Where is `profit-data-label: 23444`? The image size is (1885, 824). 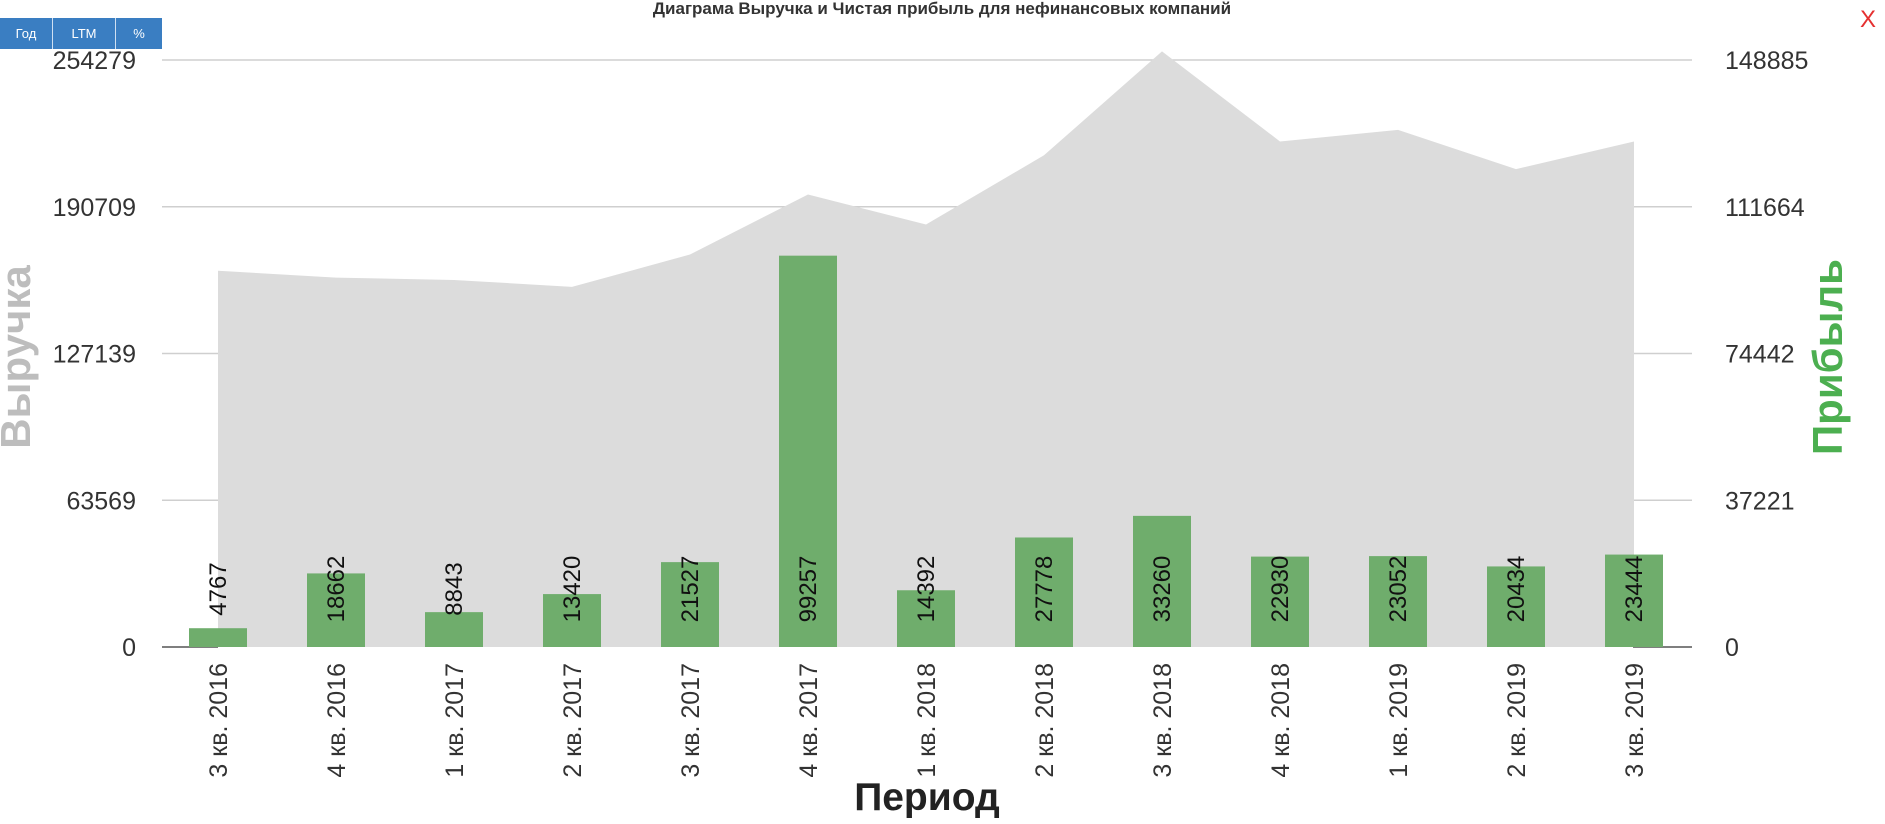
profit-data-label: 23444 is located at coordinates (1634, 589).